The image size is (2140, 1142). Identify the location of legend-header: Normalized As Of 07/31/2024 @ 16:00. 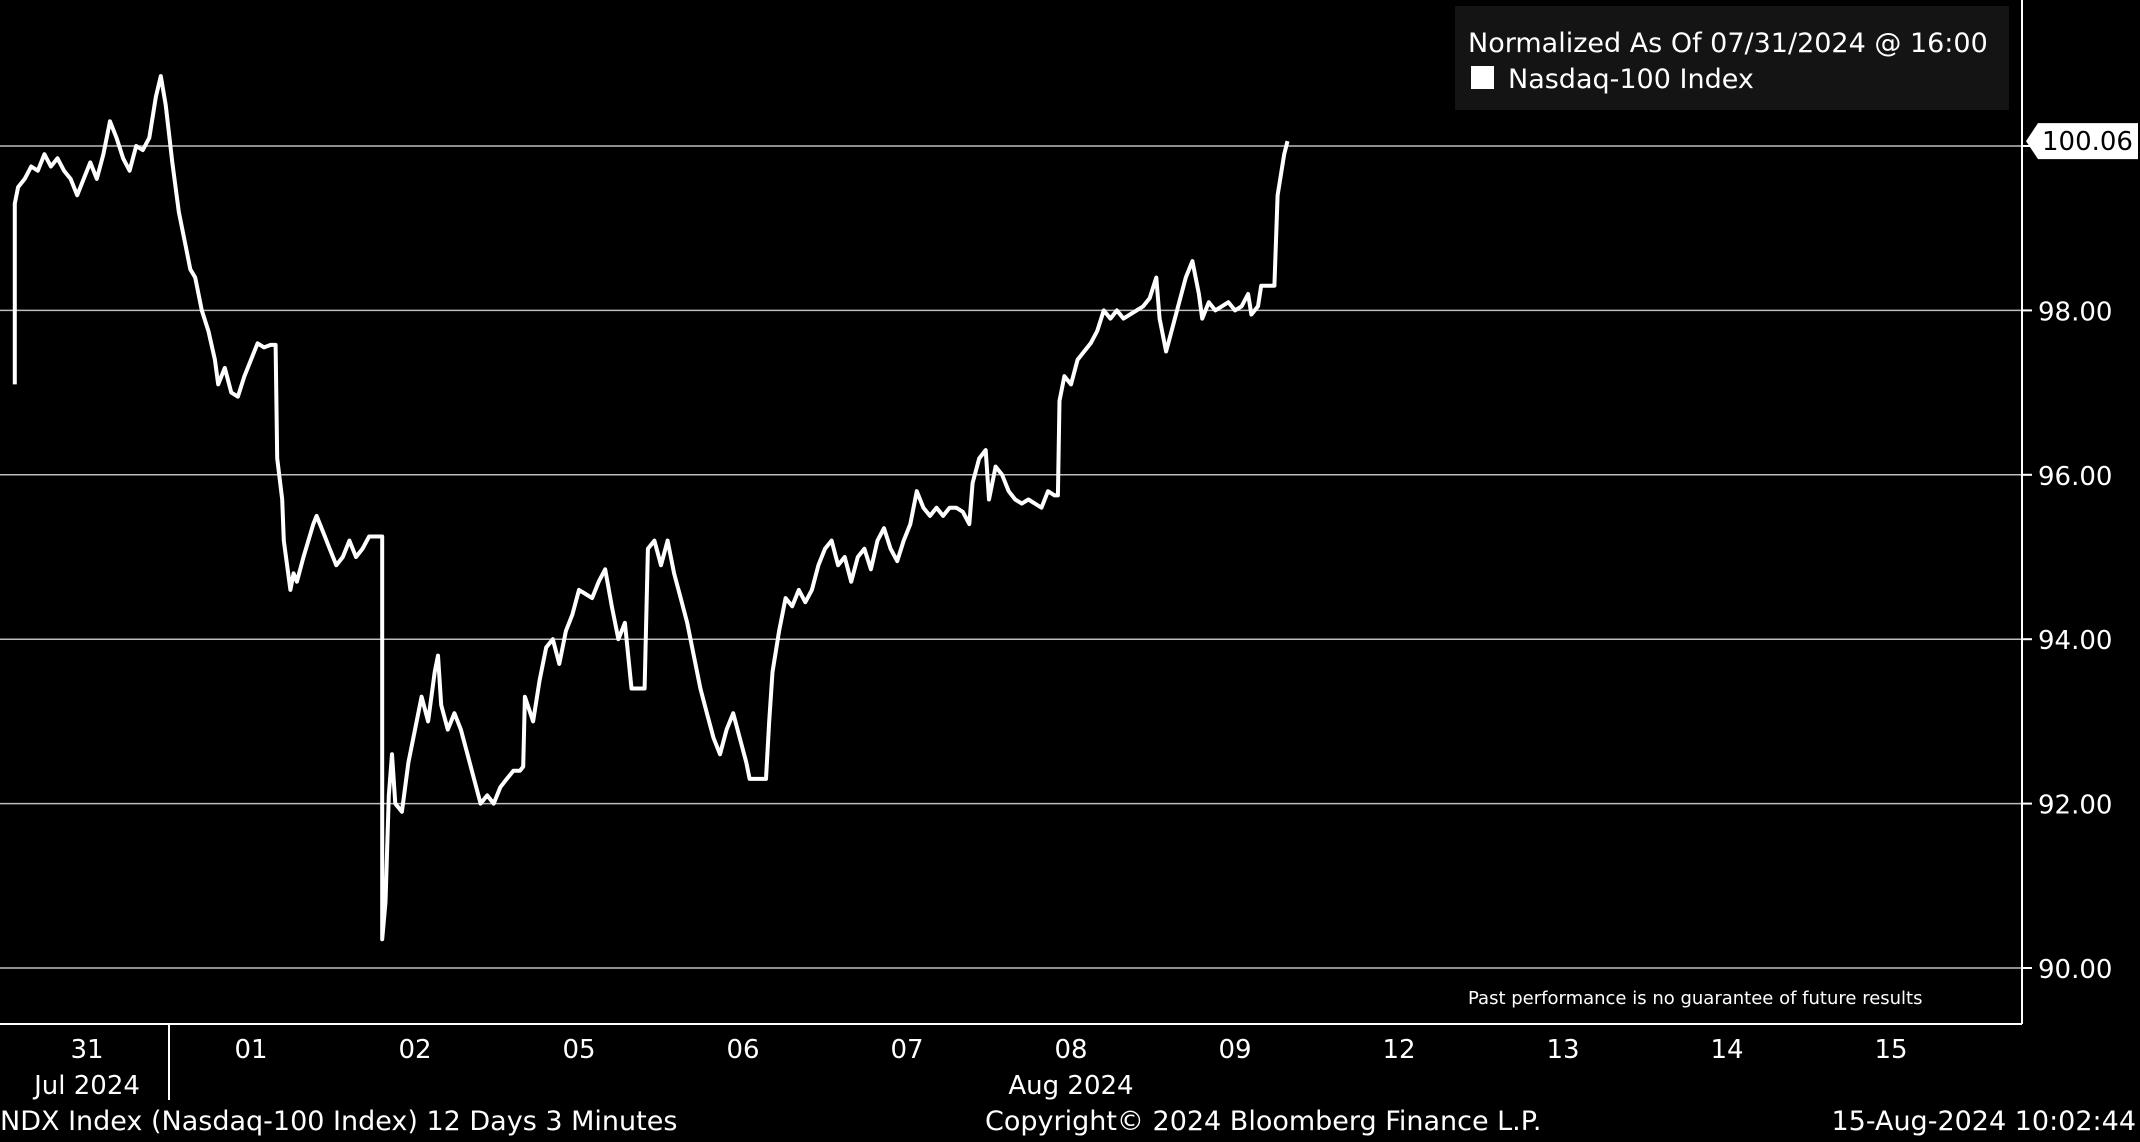
(1728, 43).